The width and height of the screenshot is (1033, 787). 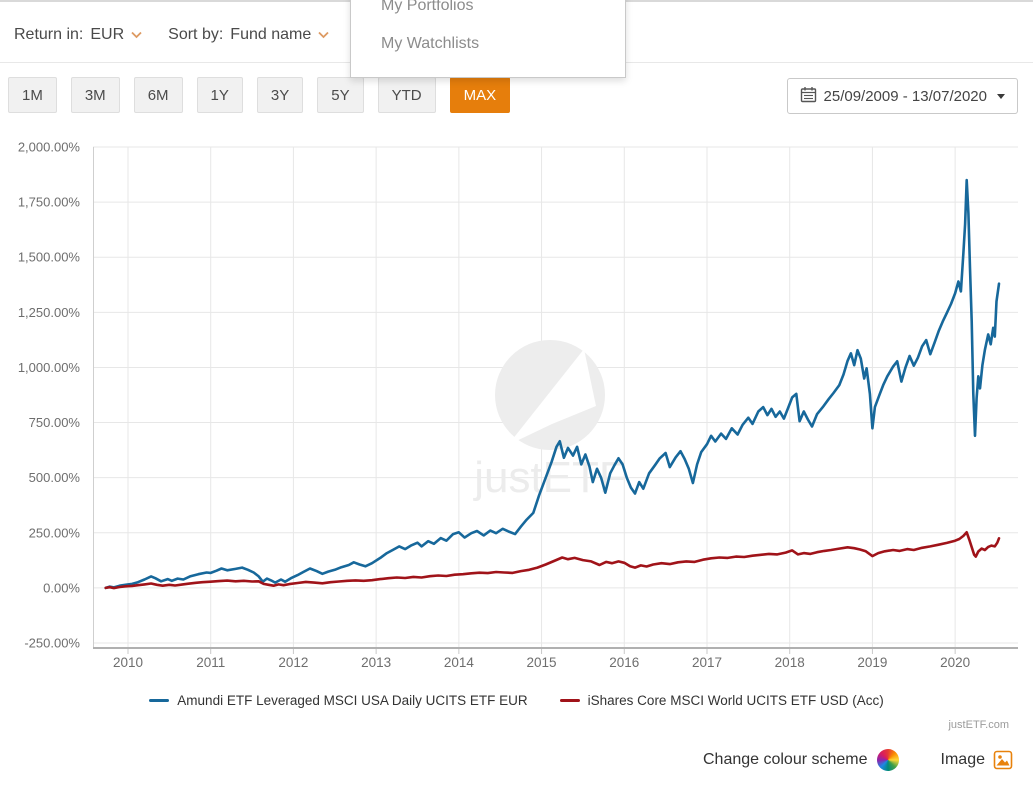 What do you see at coordinates (480, 95) in the screenshot?
I see `range-button-max: MAX` at bounding box center [480, 95].